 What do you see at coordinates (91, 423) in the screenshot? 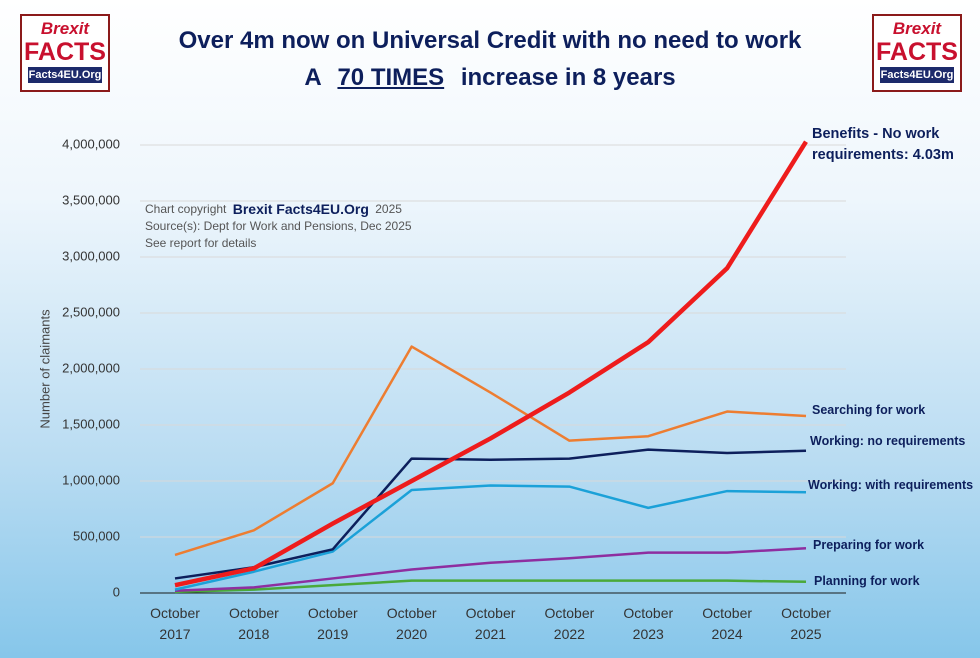
I see `y-tick-label: 1,500,000` at bounding box center [91, 423].